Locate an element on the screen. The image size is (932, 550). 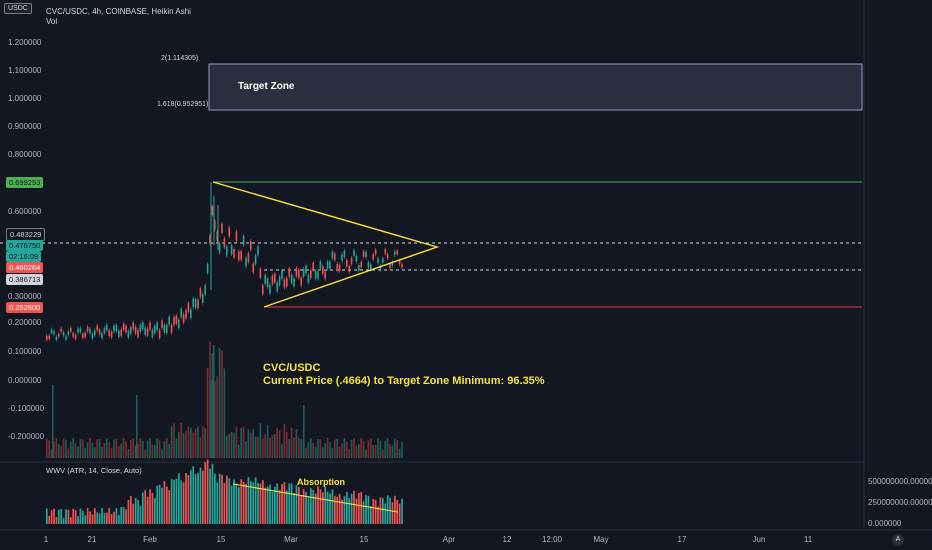
vol-label: Vol is located at coordinates (52, 21).